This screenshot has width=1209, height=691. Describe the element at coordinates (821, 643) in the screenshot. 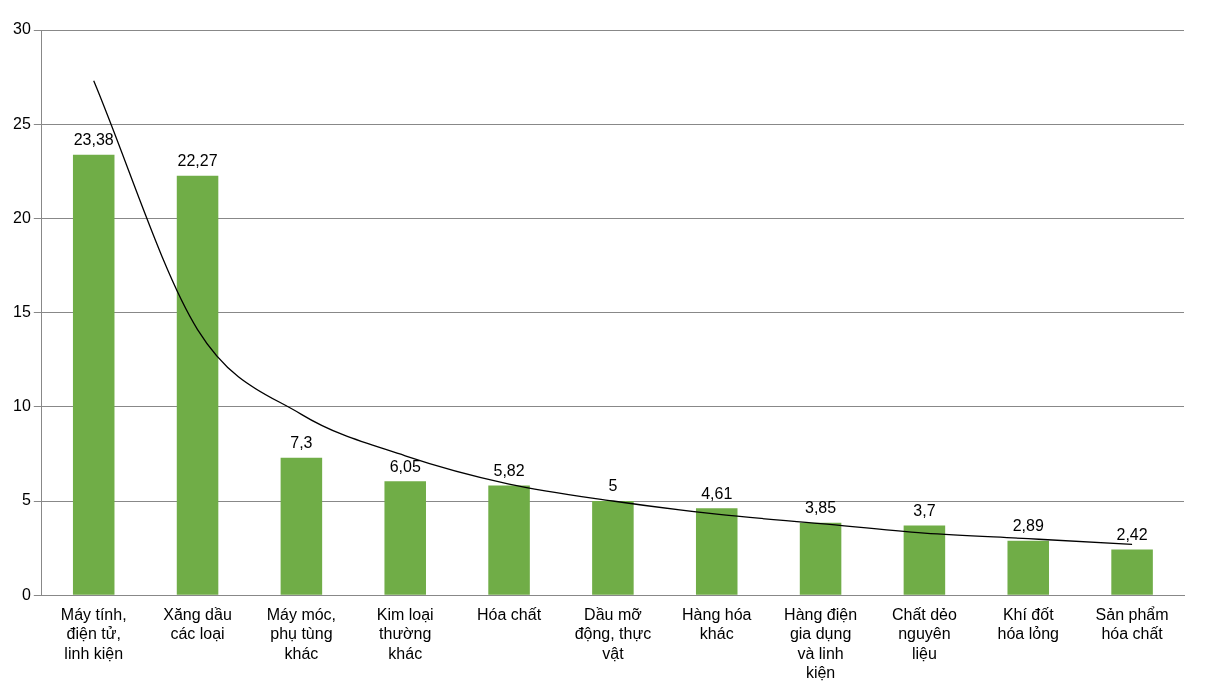

I see `x-tick-label: Hàng điện gia dụng và linh kiện` at that location.